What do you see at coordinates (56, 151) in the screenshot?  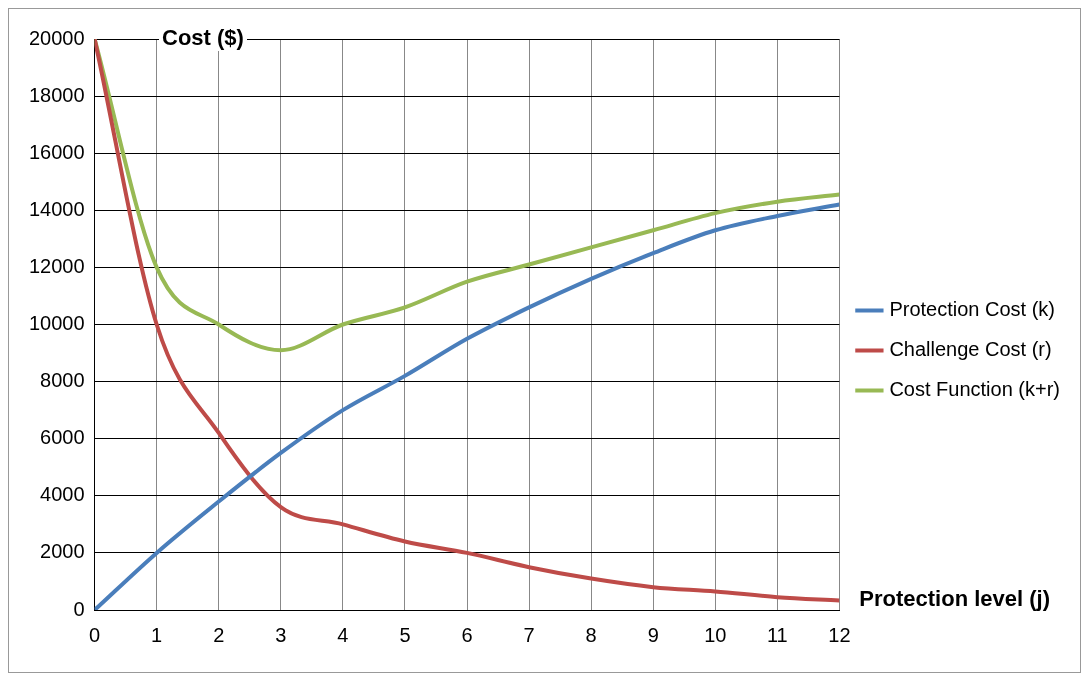 I see `y-tick-label: 16000` at bounding box center [56, 151].